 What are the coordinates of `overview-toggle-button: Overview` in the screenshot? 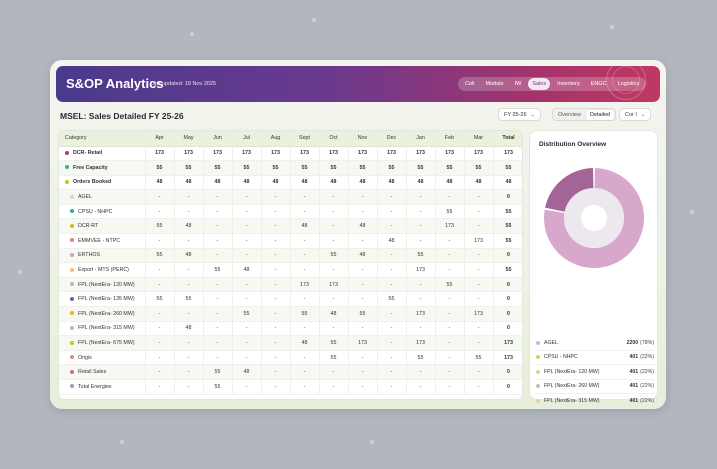 It's located at (569, 114).